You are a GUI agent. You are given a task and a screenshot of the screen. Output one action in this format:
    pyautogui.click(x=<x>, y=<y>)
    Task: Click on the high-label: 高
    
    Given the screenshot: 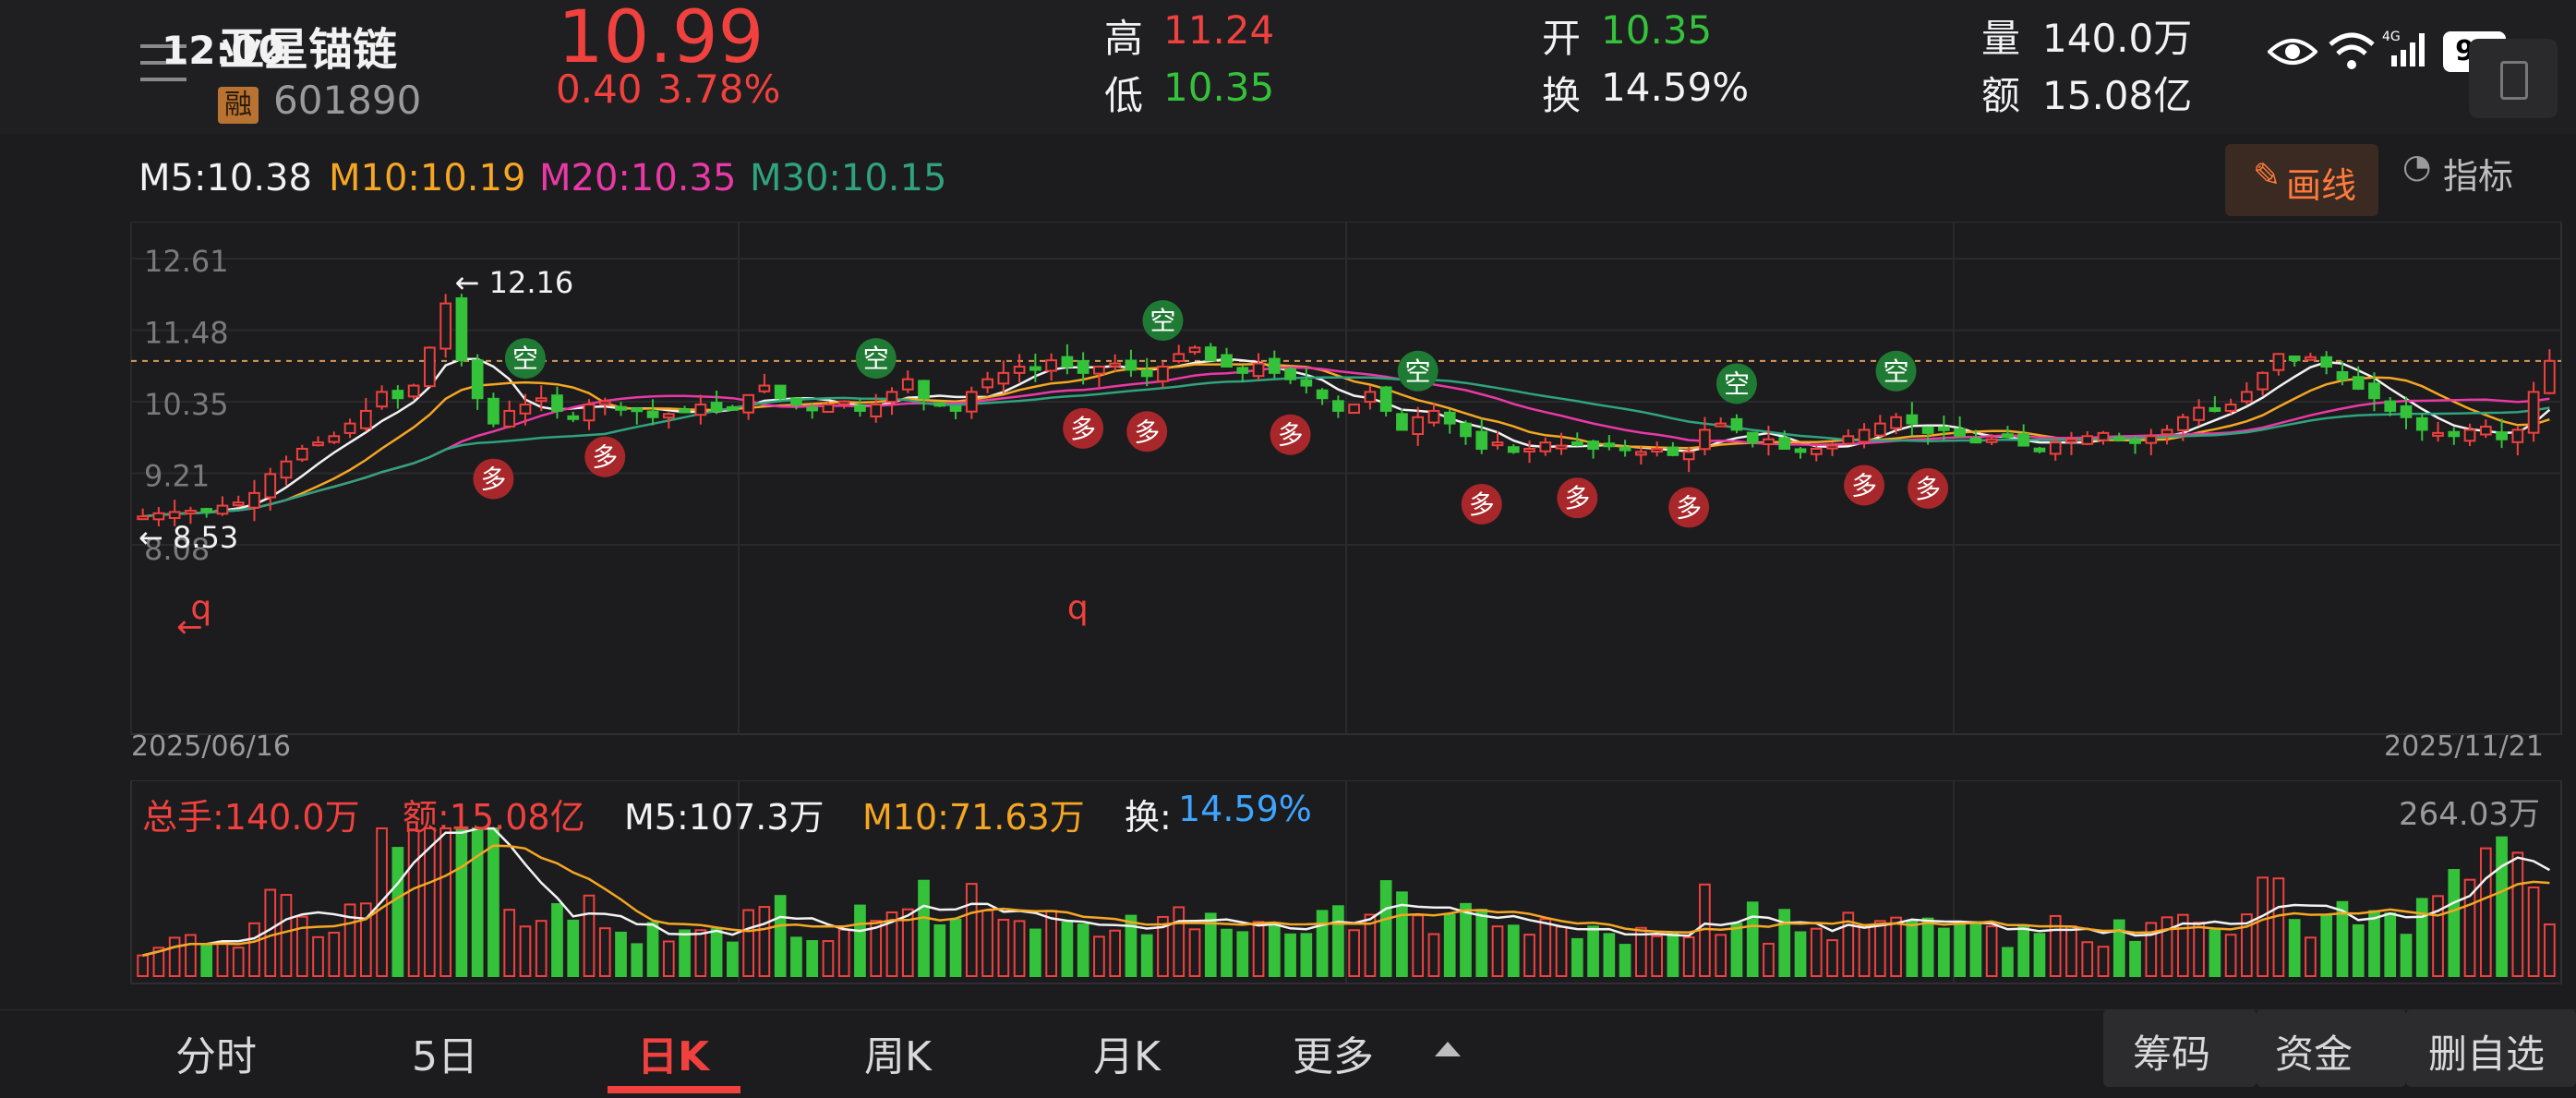 What is the action you would take?
    pyautogui.click(x=1124, y=38)
    